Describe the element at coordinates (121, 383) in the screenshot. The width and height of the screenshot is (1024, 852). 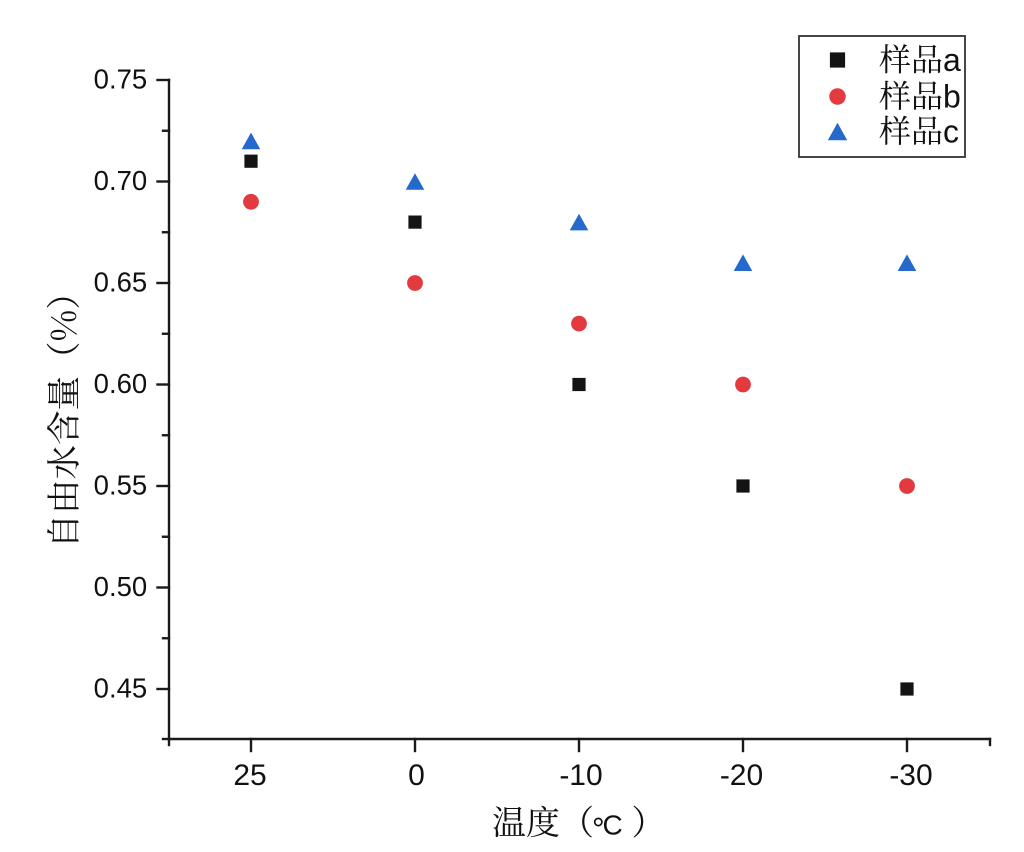
I see `svg-text: 0.60` at that location.